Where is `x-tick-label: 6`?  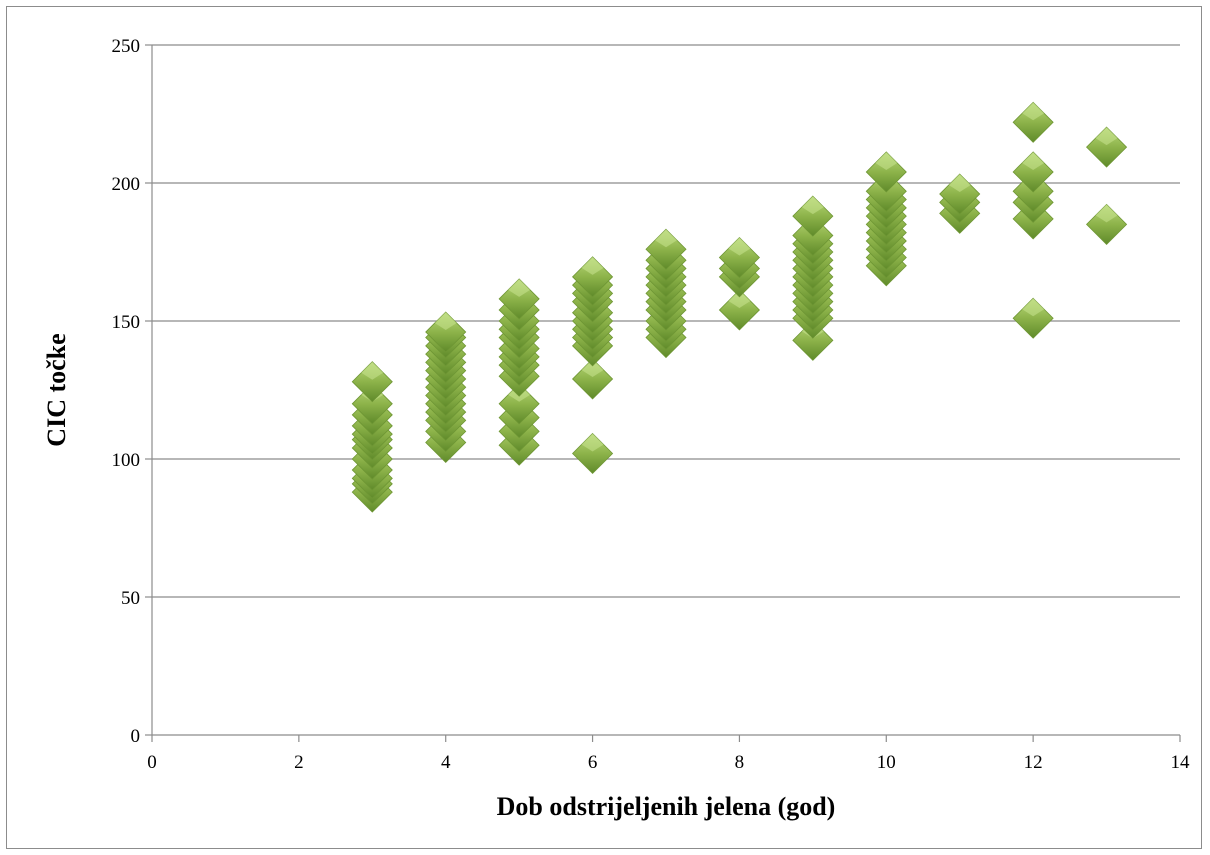
x-tick-label: 6 is located at coordinates (593, 762).